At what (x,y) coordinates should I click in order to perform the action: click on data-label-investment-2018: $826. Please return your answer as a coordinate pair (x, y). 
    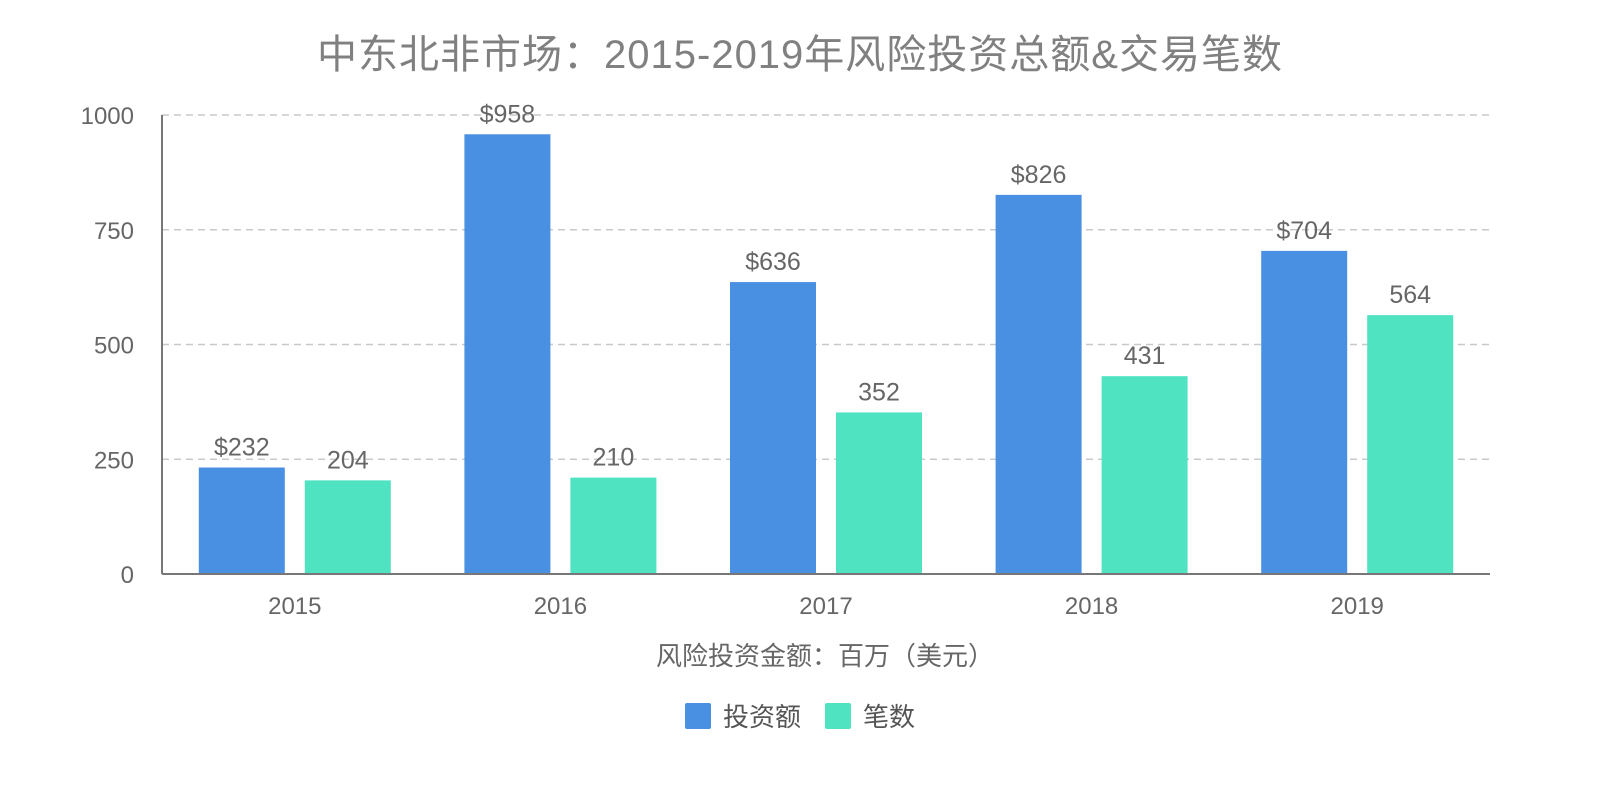
    Looking at the image, I should click on (1039, 175).